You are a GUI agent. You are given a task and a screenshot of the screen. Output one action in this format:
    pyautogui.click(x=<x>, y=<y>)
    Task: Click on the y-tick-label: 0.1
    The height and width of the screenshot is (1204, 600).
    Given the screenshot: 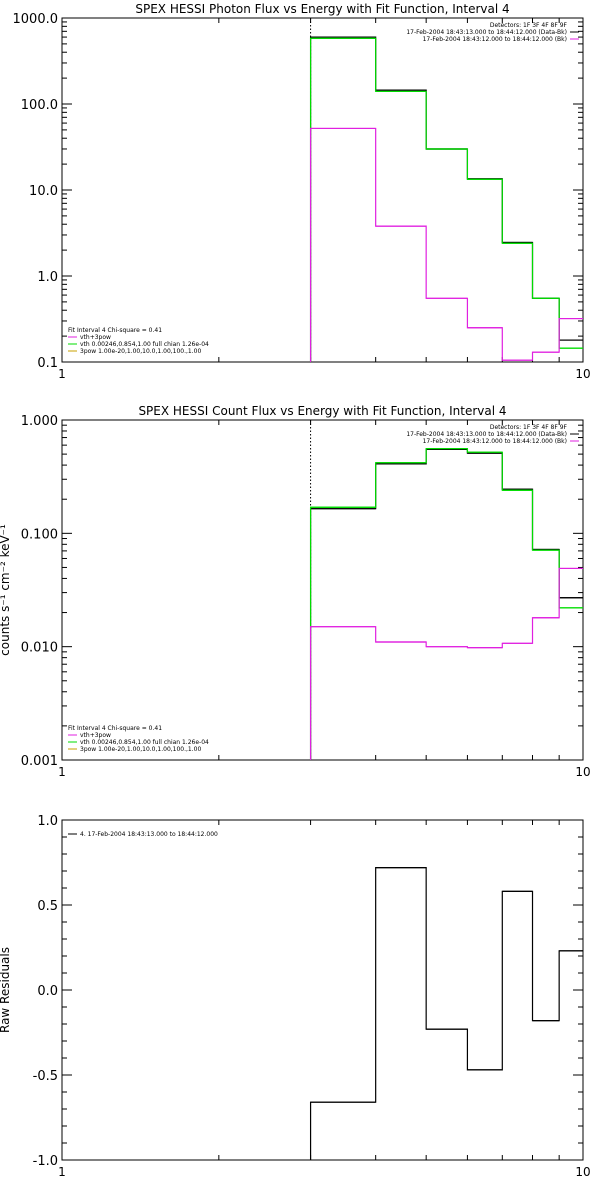 What is the action you would take?
    pyautogui.click(x=47, y=363)
    